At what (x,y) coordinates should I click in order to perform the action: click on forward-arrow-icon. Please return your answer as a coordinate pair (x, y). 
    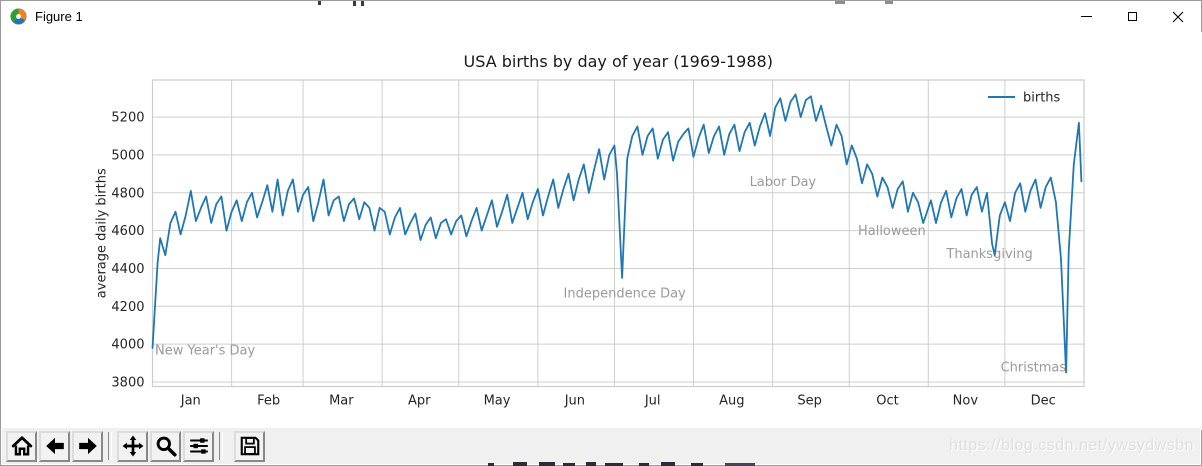
    Looking at the image, I should click on (87, 446).